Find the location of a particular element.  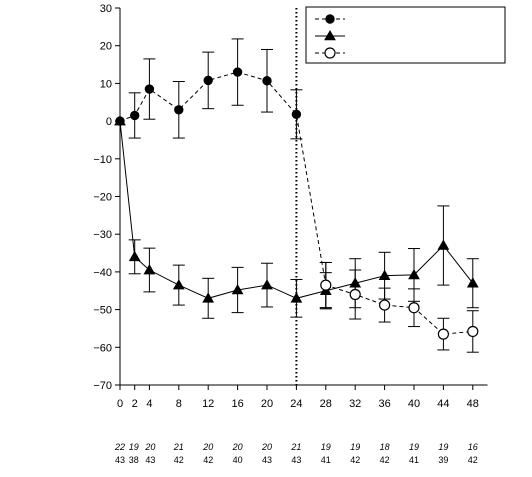

n-value: 38 is located at coordinates (134, 460).